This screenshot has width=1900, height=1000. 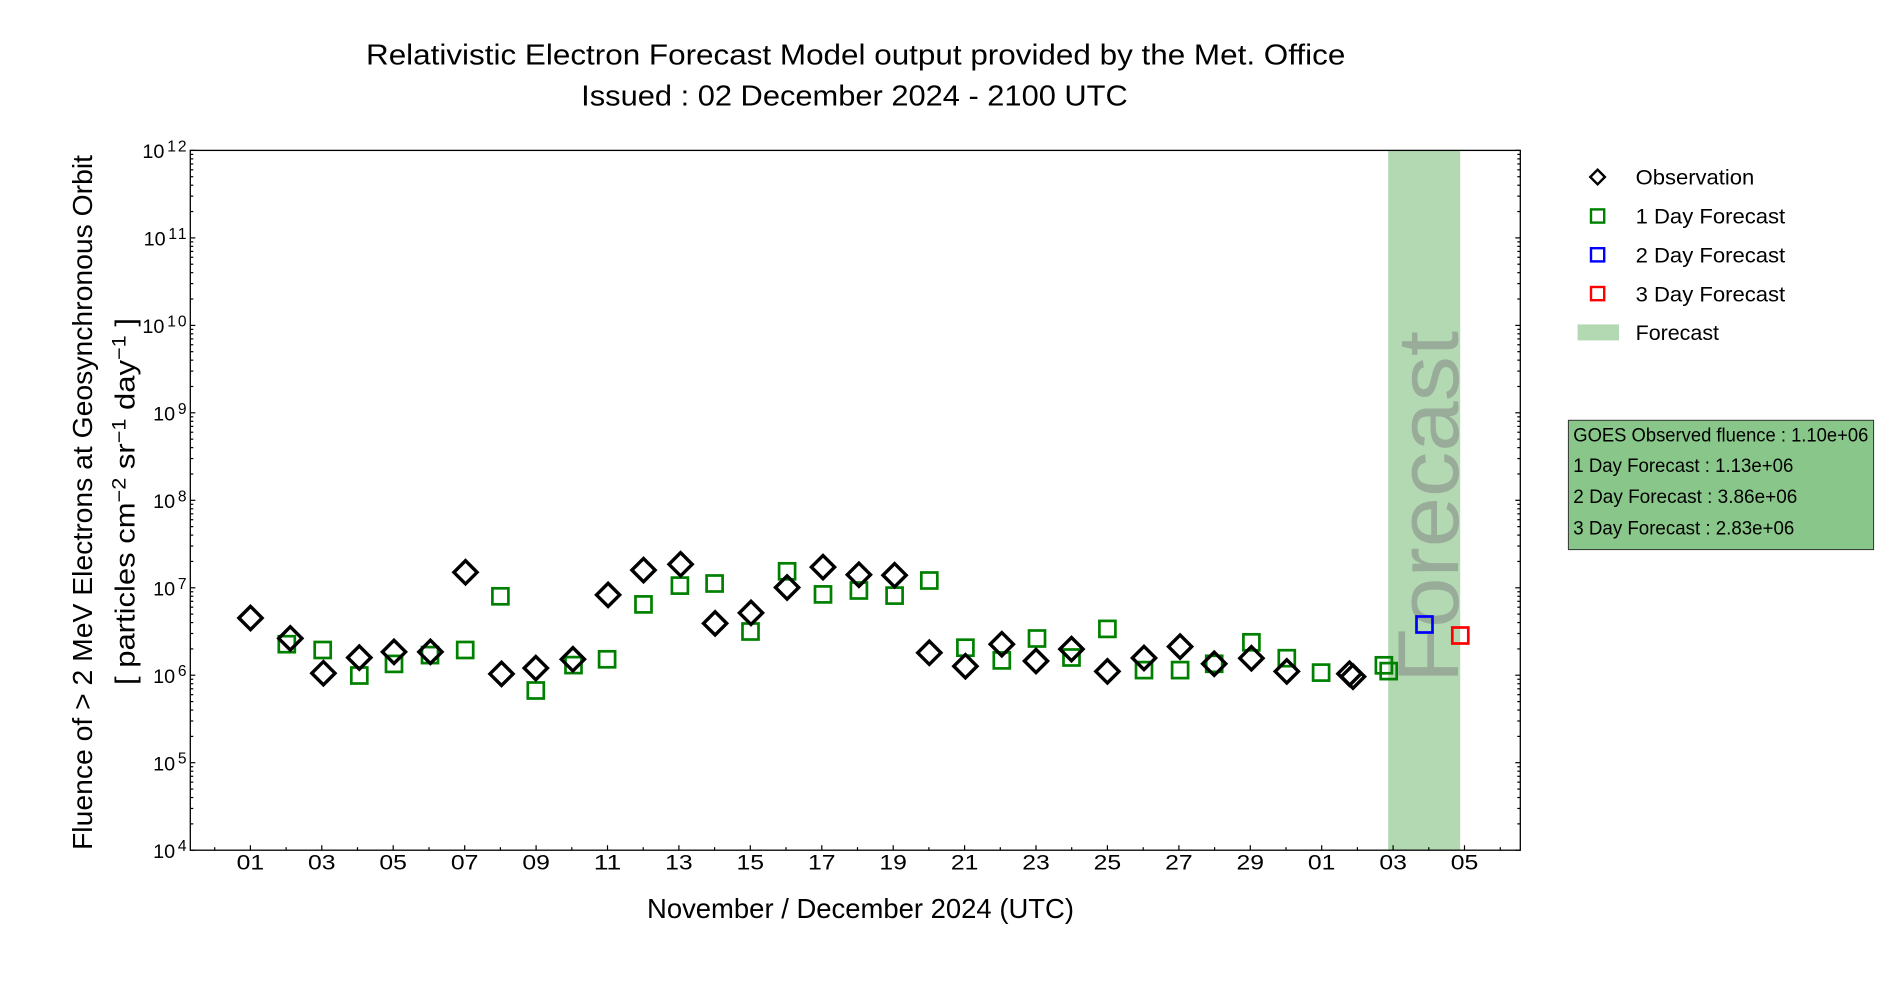 I want to click on svg-text:106: 10 6, so click(x=171, y=675).